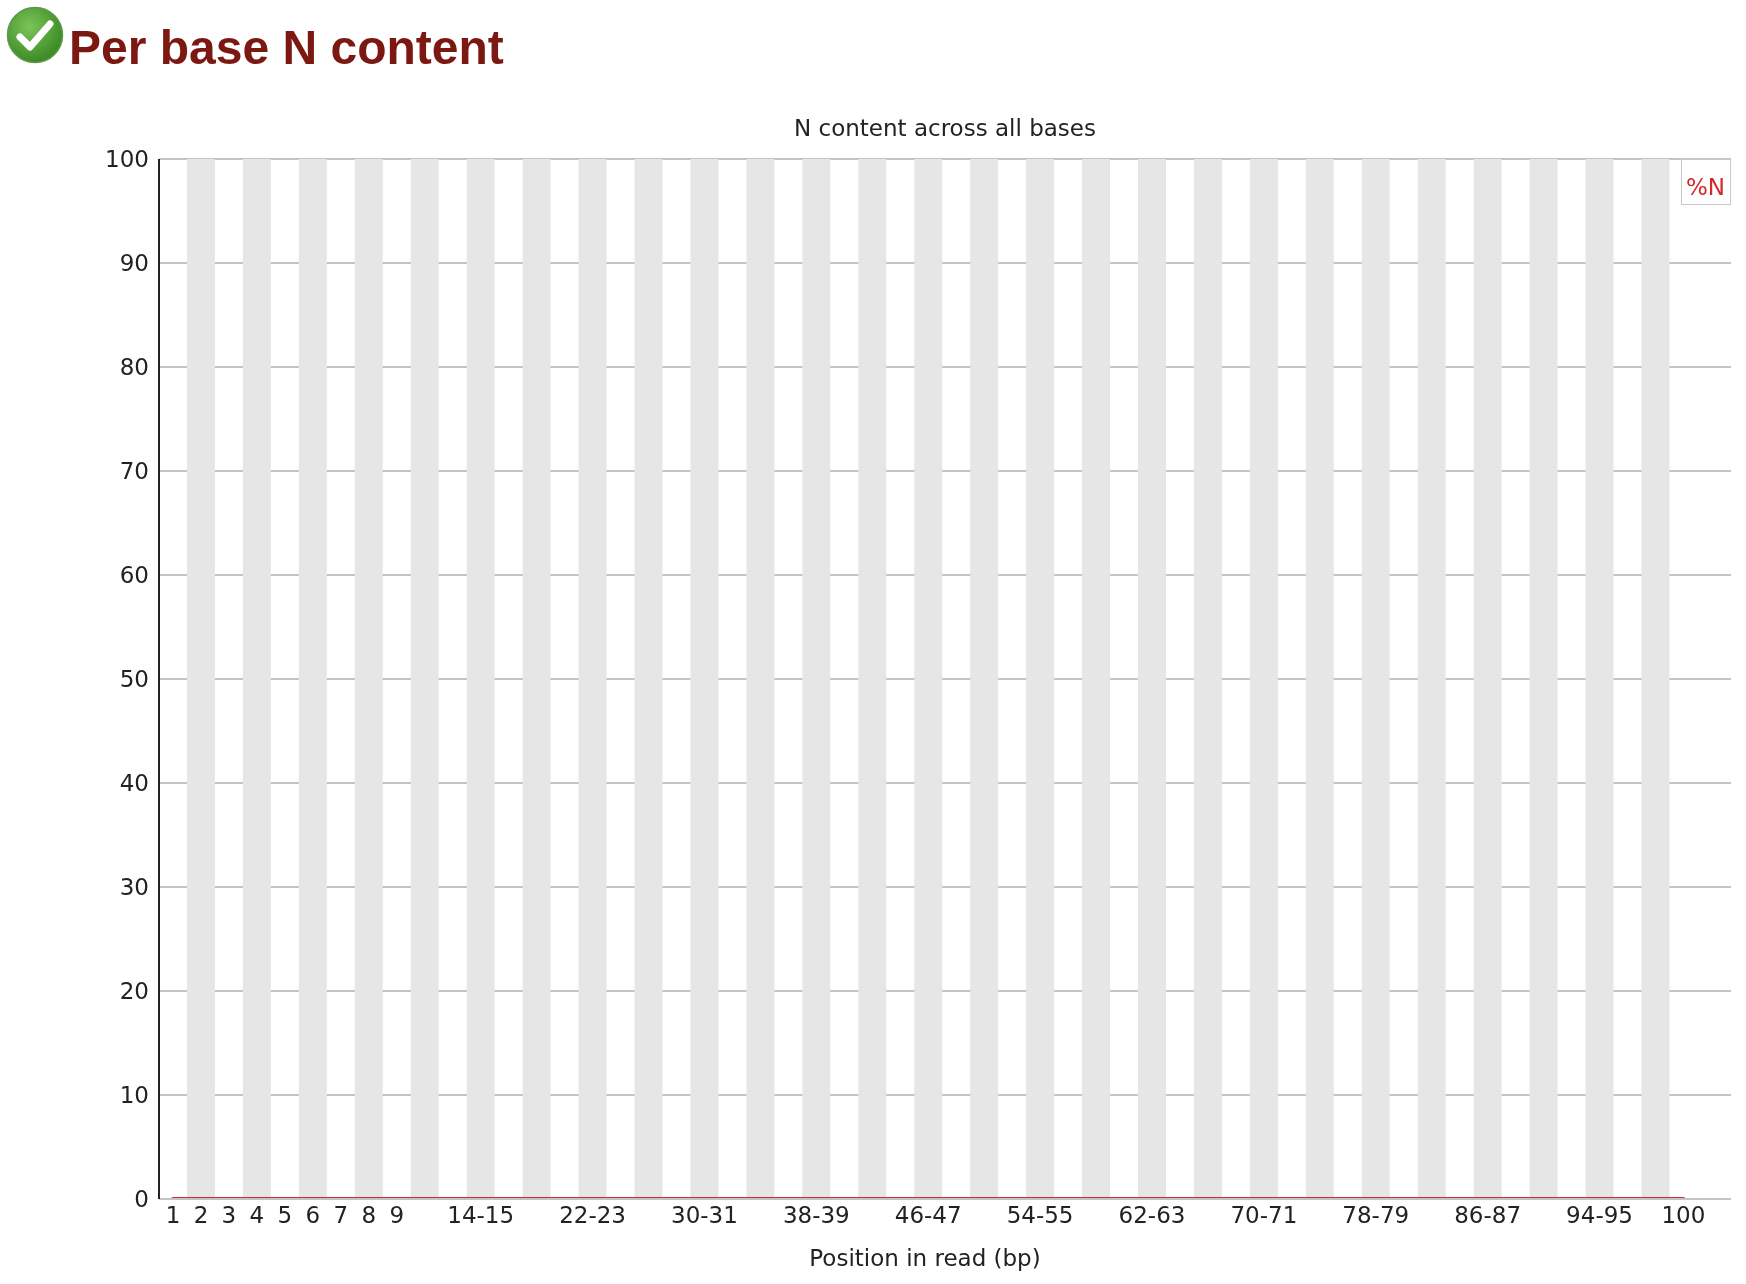 This screenshot has height=1284, width=1746. What do you see at coordinates (286, 48) in the screenshot?
I see `chart-title: Per base N content` at bounding box center [286, 48].